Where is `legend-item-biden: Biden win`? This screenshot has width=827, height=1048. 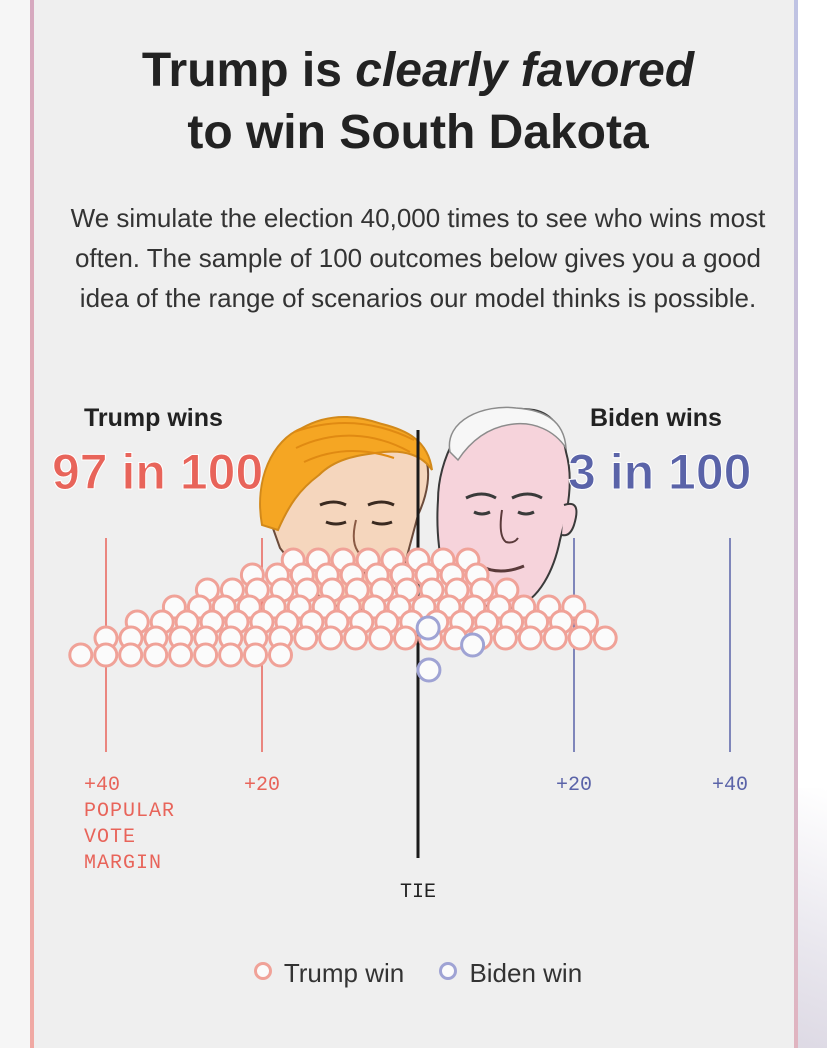
legend-item-biden: Biden win is located at coordinates (510, 973).